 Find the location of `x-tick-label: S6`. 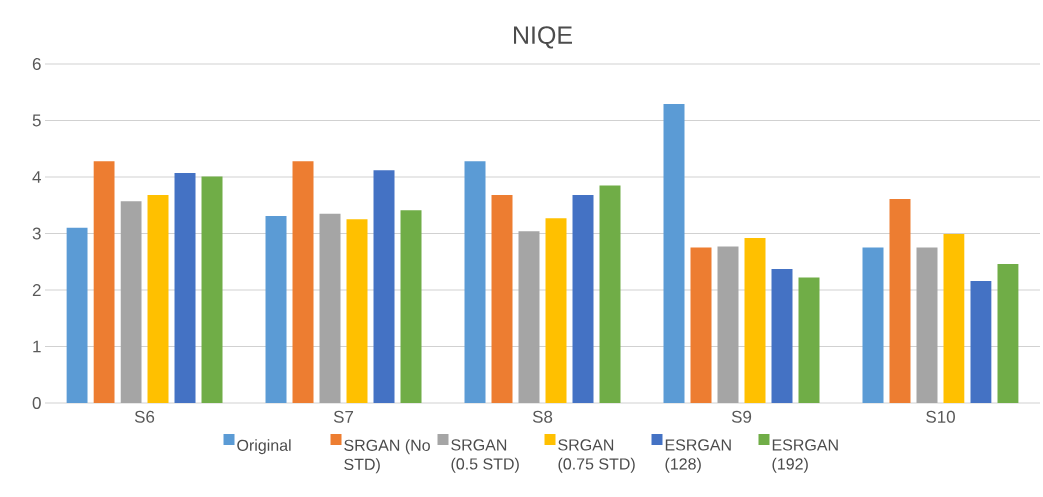

x-tick-label: S6 is located at coordinates (144, 416).